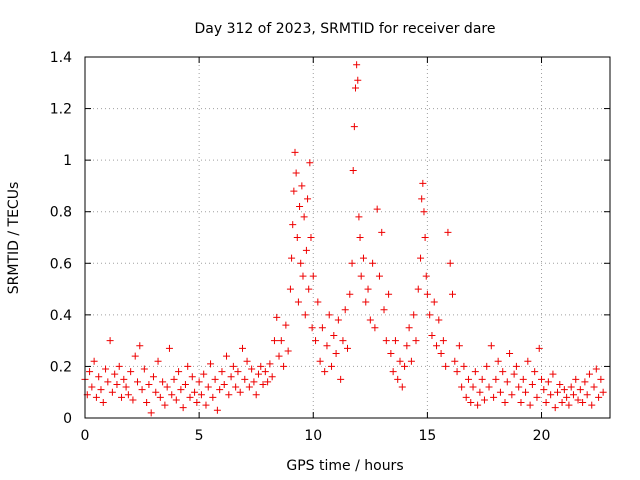 This screenshot has height=480, width=640. I want to click on y-tick-label: 1, so click(67, 161).